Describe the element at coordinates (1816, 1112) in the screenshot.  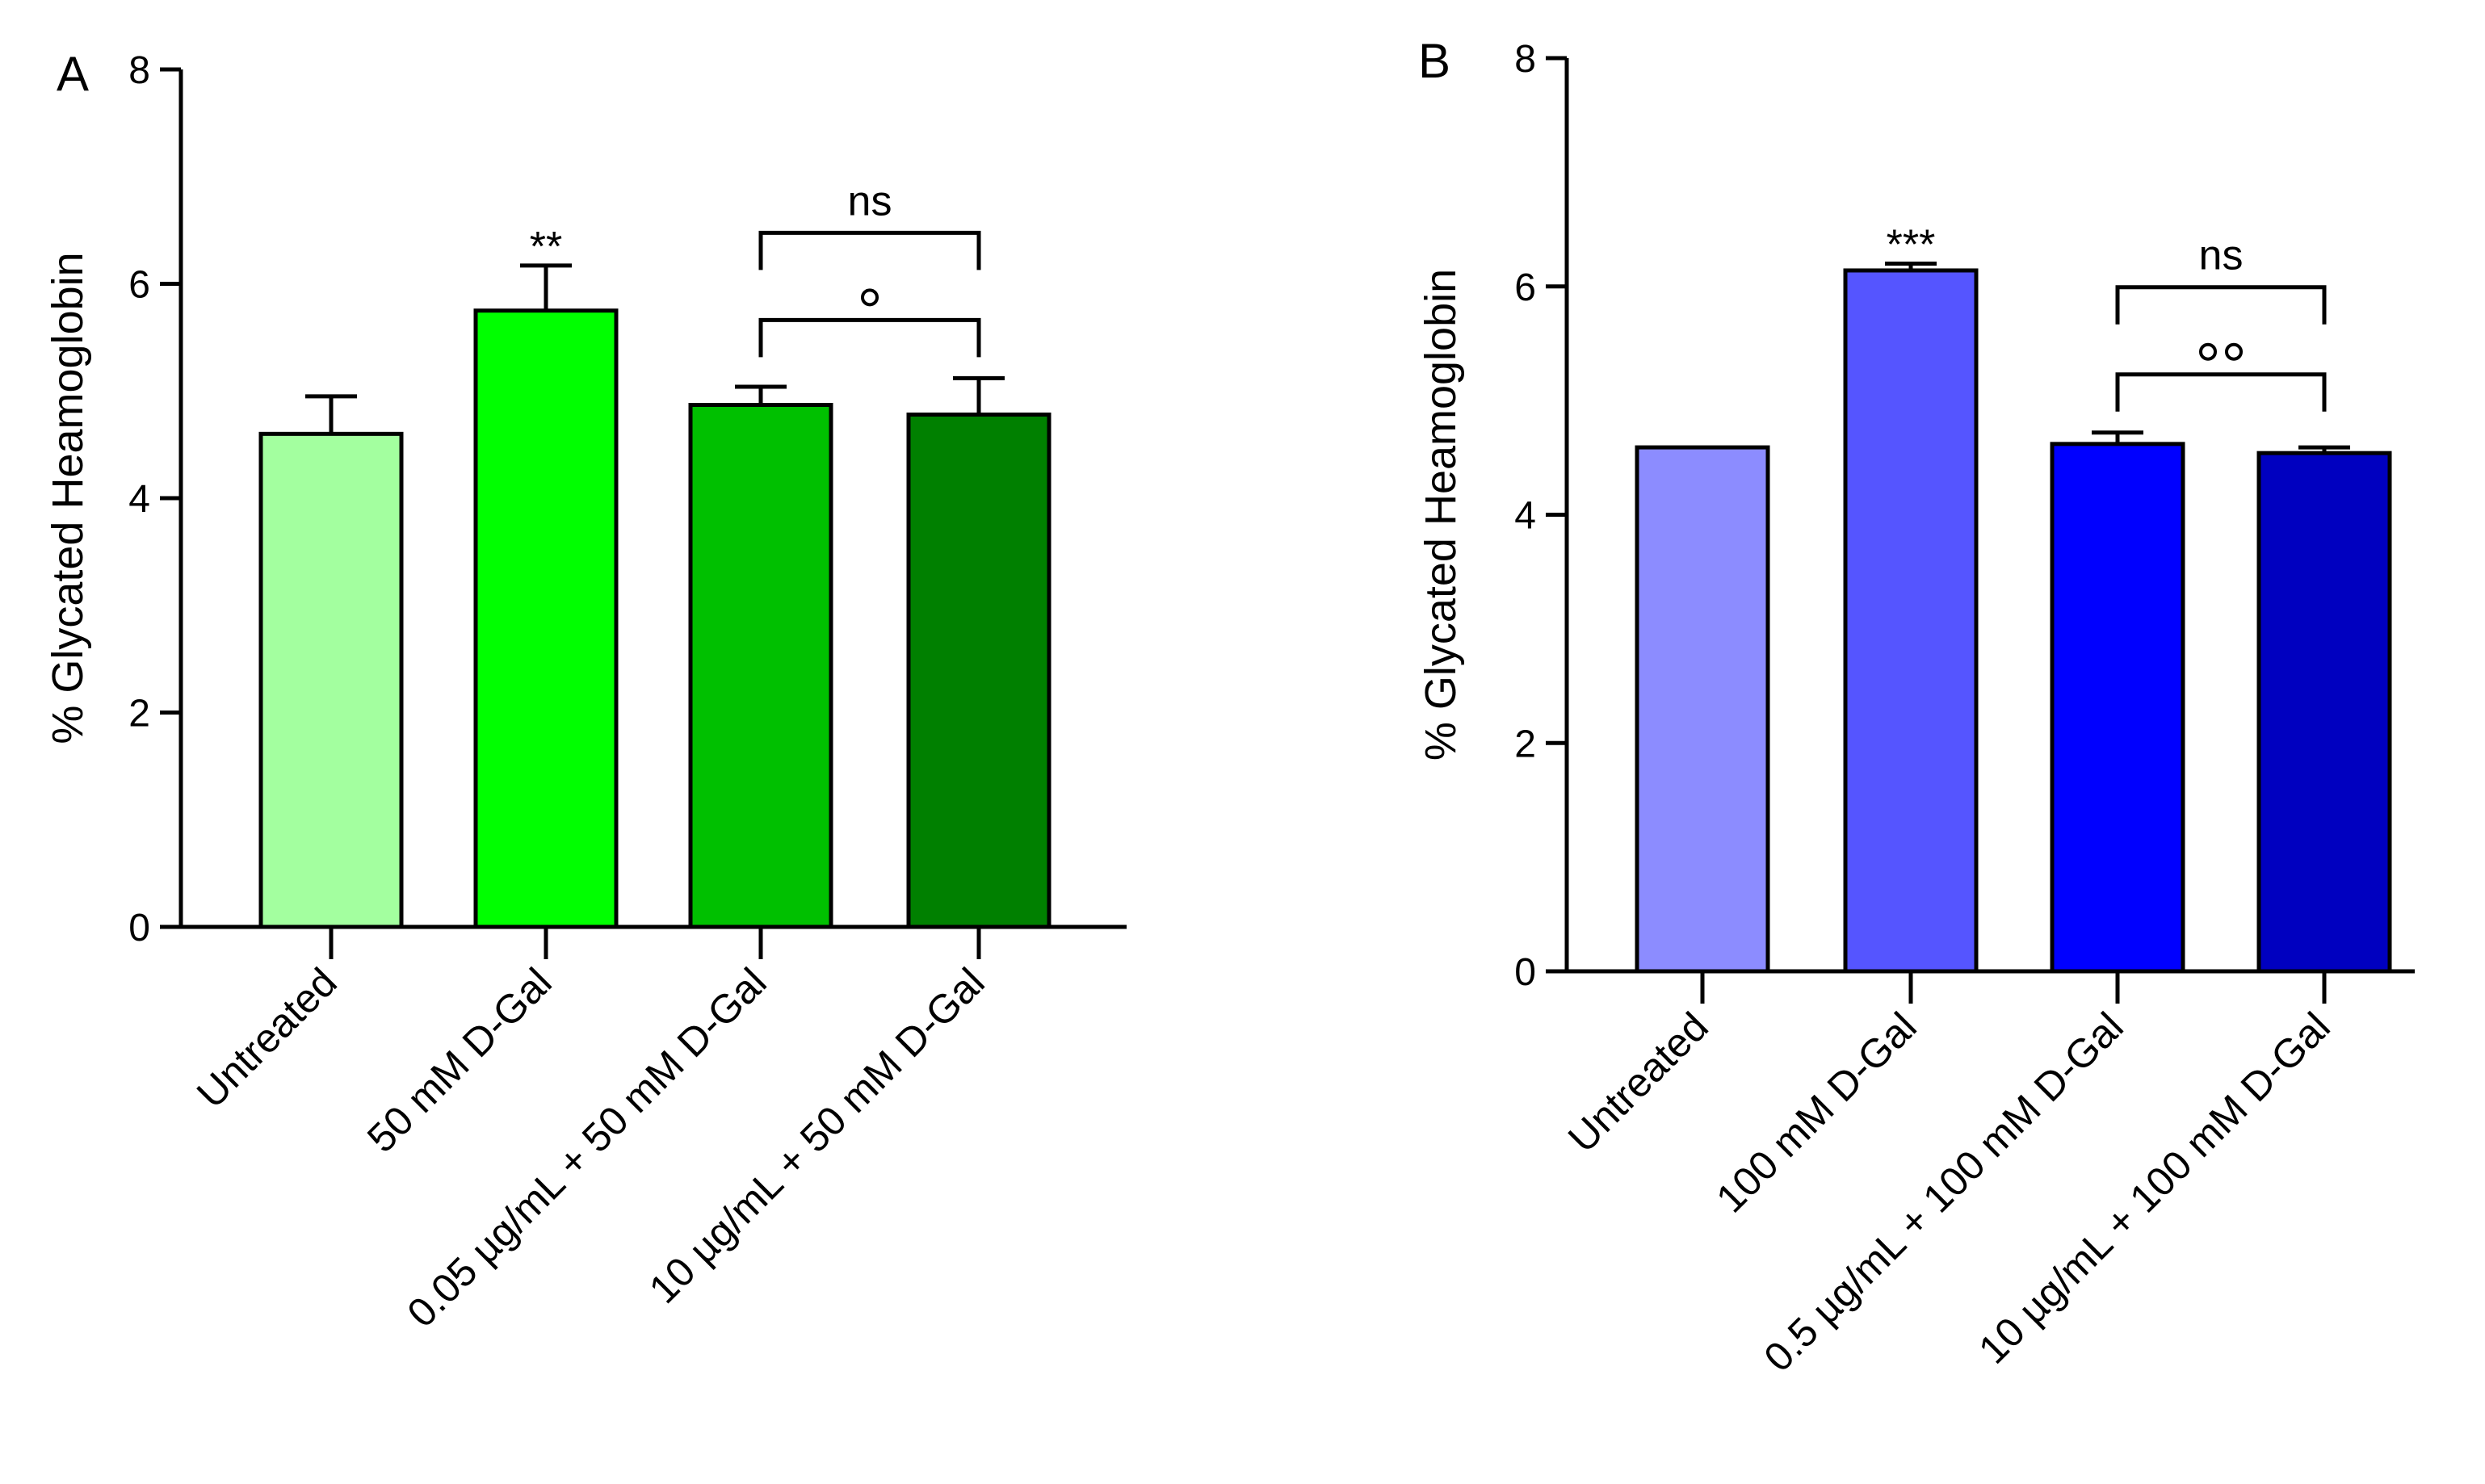
I see `x-tick-label: 100 mM D-Gal` at that location.